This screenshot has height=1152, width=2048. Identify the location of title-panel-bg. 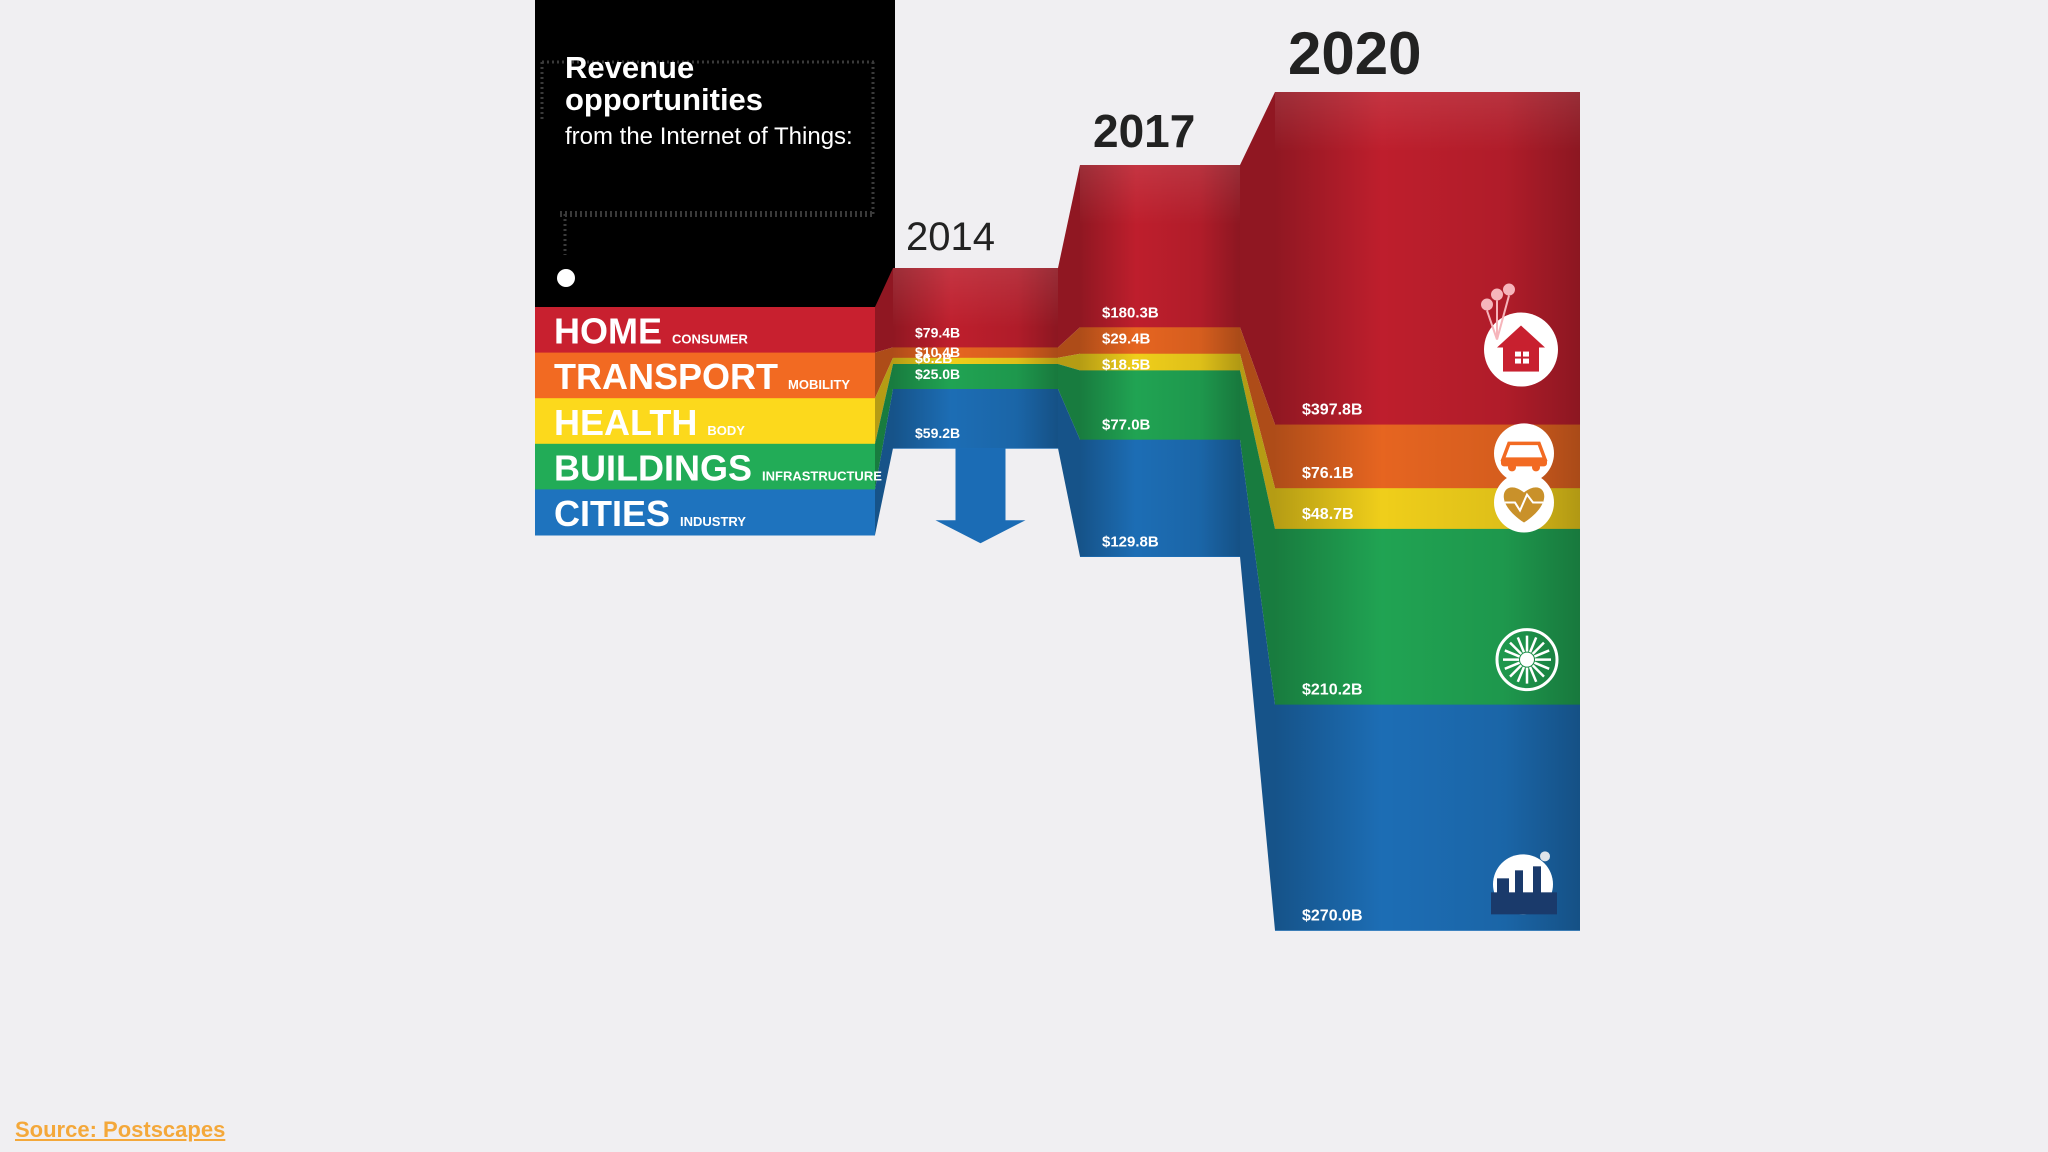
(715, 155).